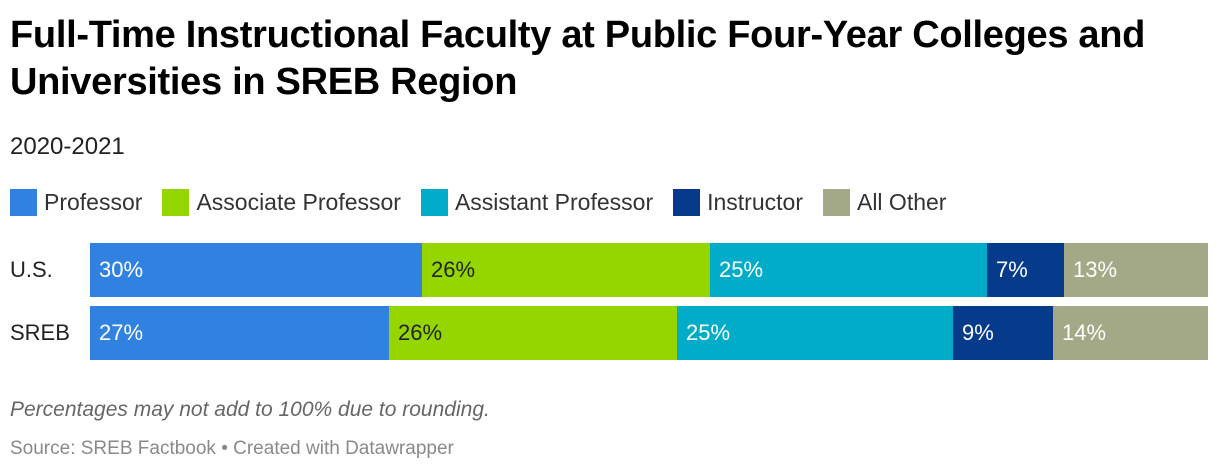 The width and height of the screenshot is (1220, 474). I want to click on legend-label: Associate Professor, so click(298, 201).